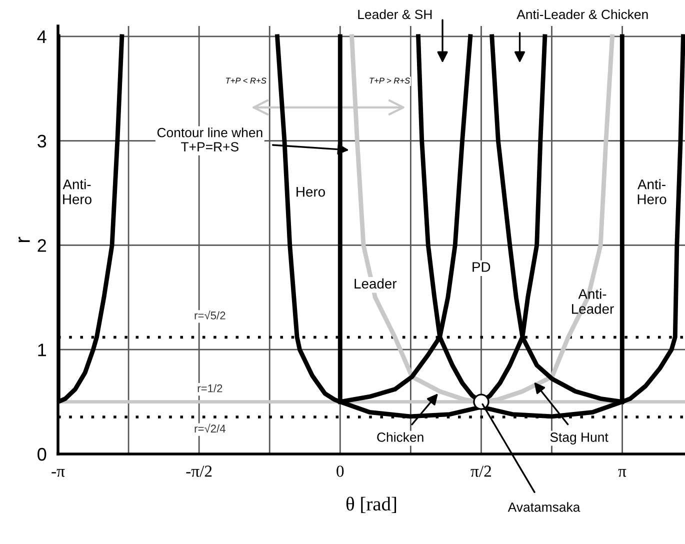 This screenshot has width=685, height=544. I want to click on y-axis-title: r, so click(24, 239).